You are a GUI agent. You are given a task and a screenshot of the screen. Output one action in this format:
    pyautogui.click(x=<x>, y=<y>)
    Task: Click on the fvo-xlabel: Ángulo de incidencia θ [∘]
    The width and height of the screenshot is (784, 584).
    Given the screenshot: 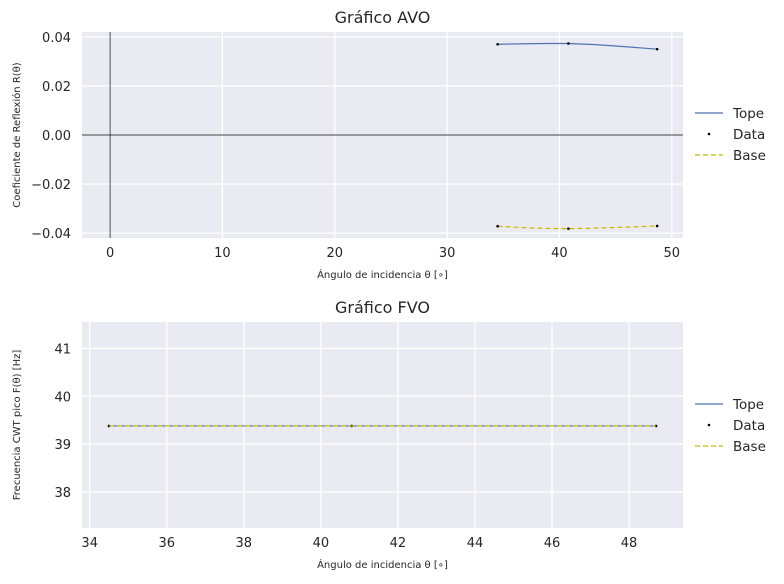 What is the action you would take?
    pyautogui.click(x=382, y=564)
    